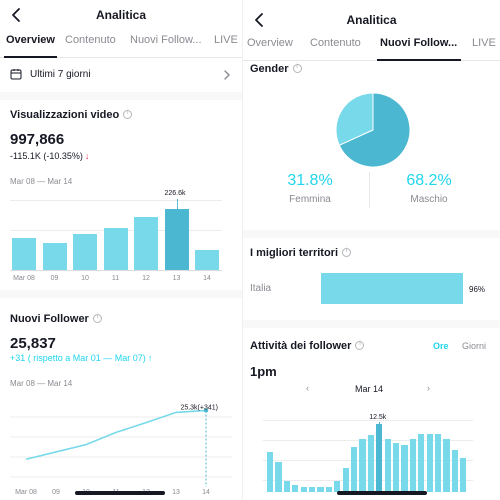  I want to click on video-views-title: Visualizzazioni video, so click(71, 115).